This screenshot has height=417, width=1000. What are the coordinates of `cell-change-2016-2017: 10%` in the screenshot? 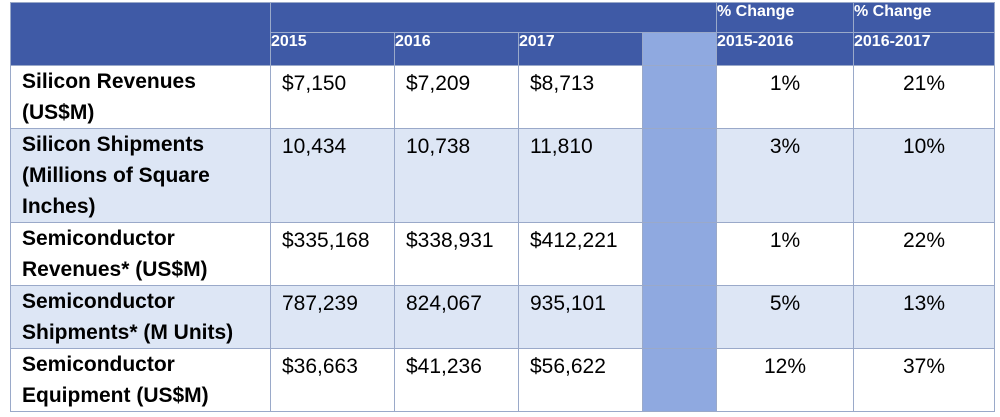 It's located at (924, 175).